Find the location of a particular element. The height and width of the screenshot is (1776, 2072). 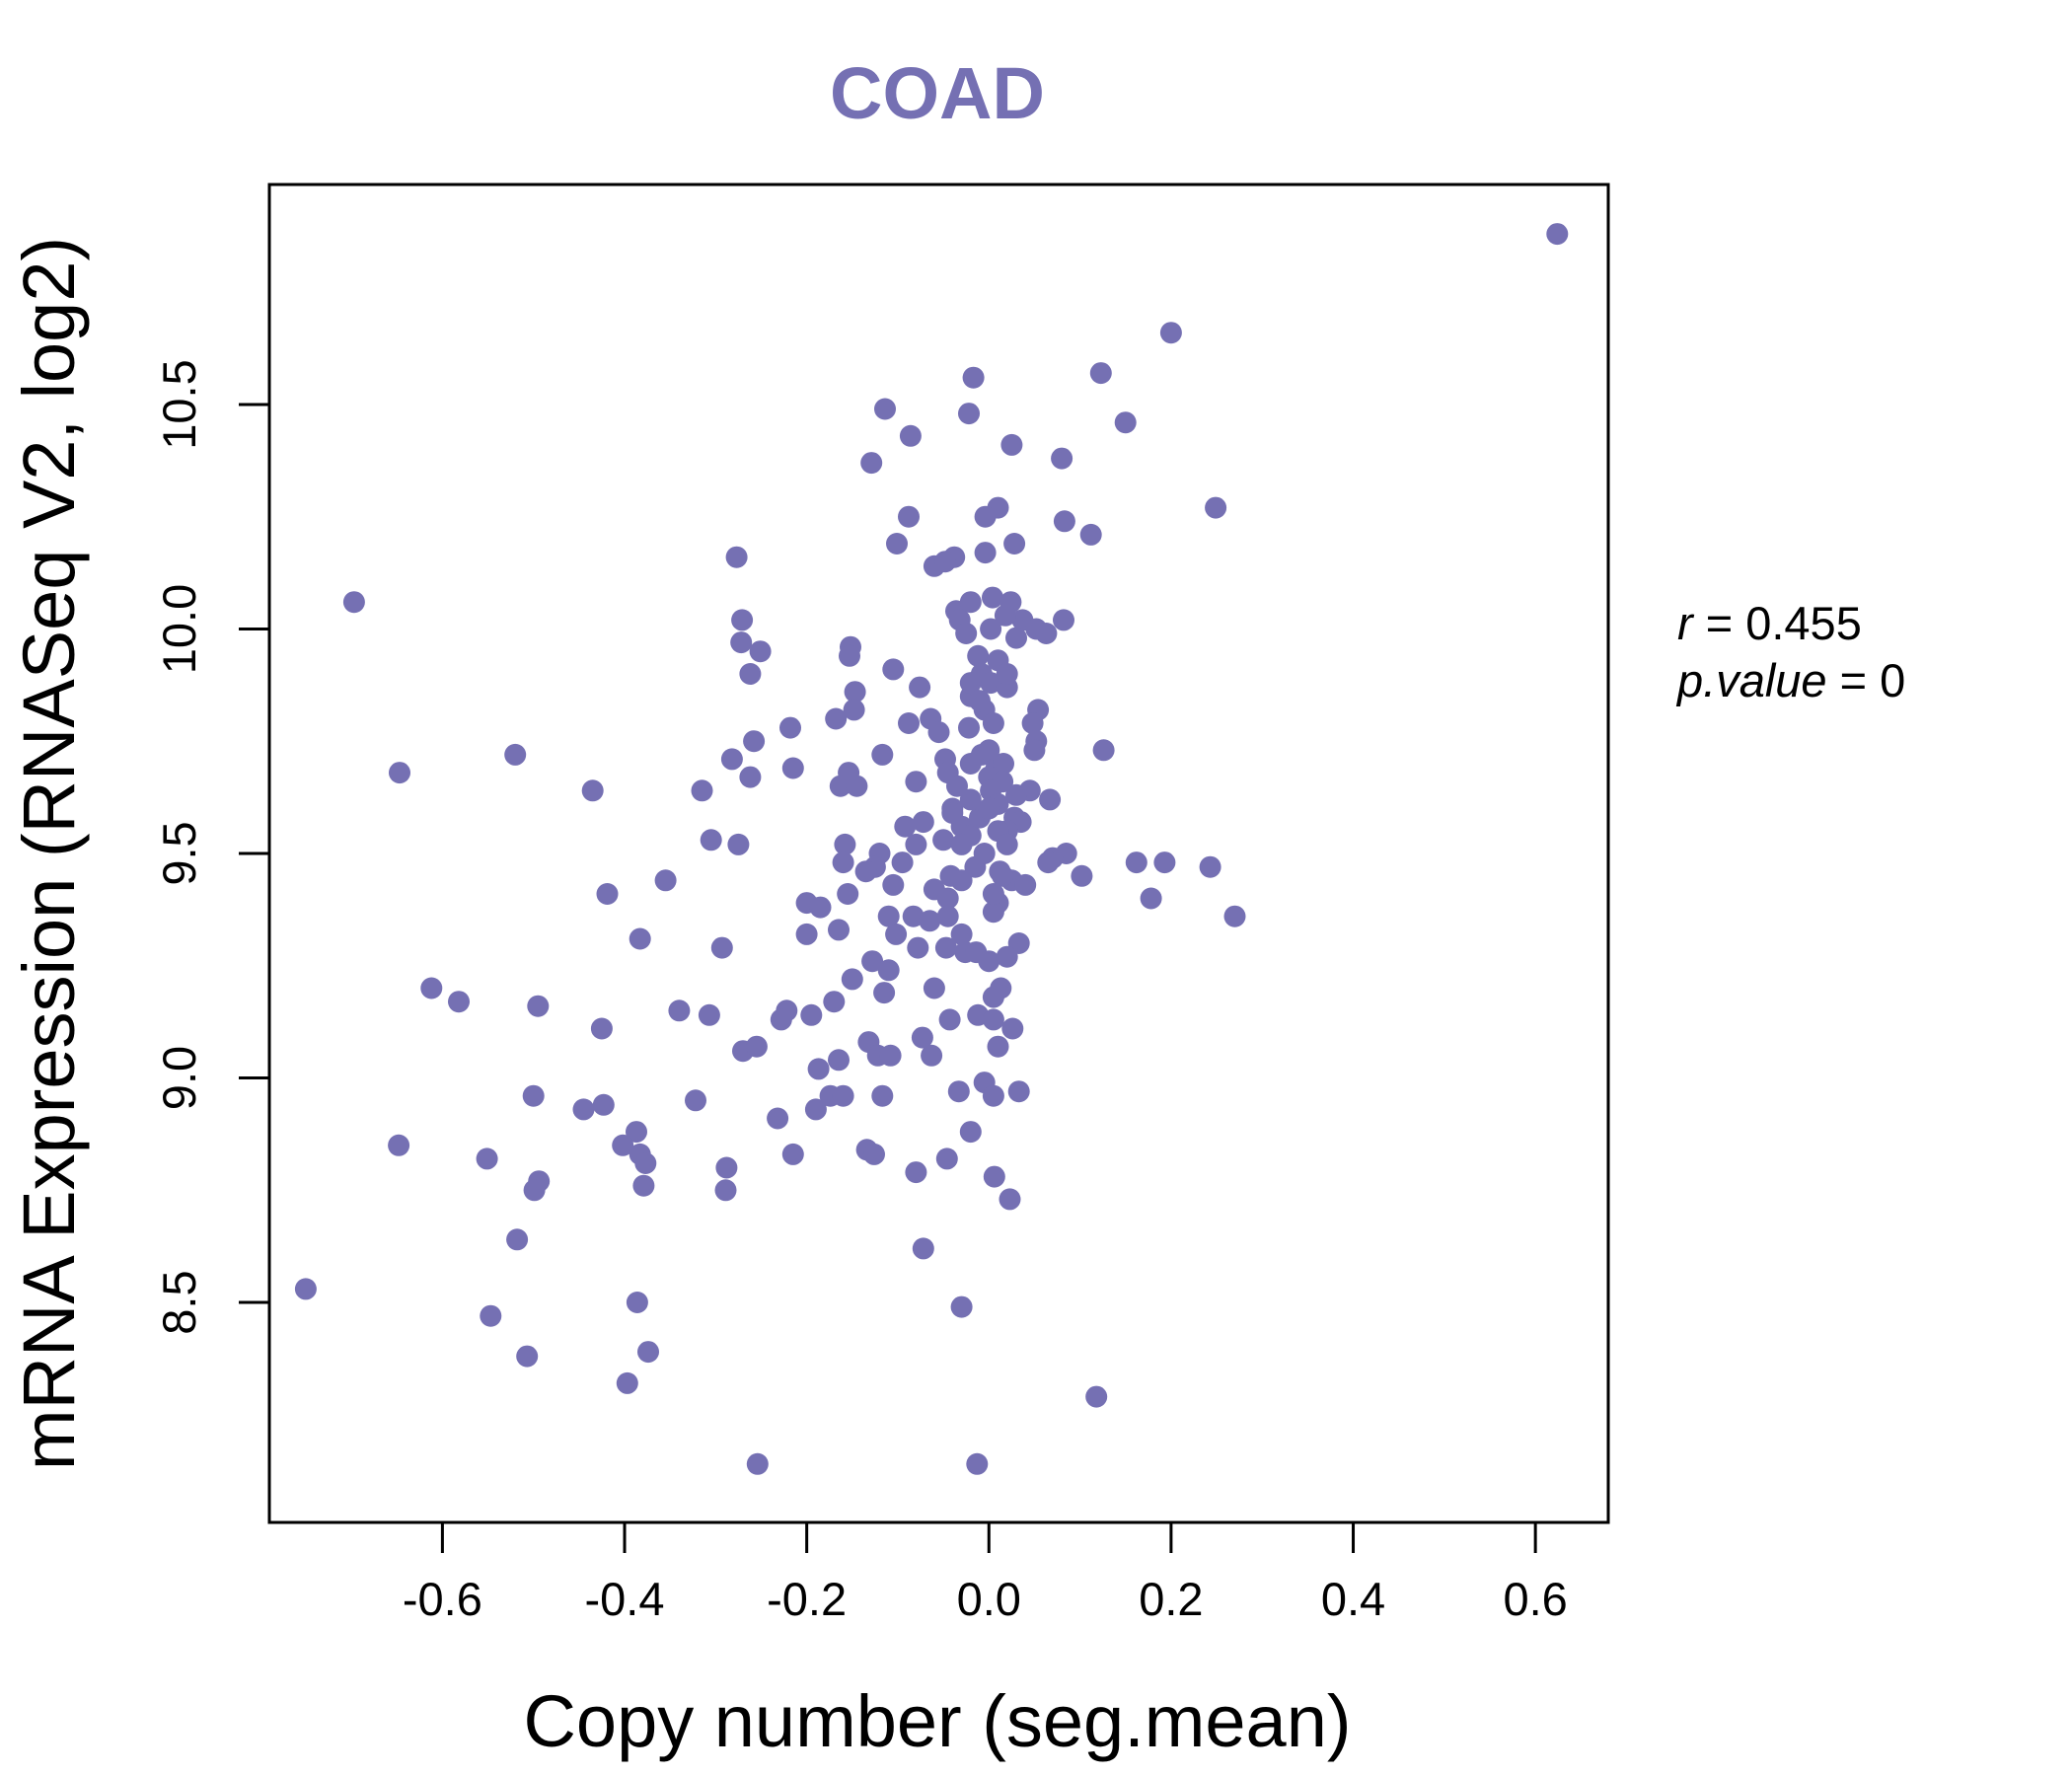

y-tick-label-2: 9.5 is located at coordinates (179, 853).